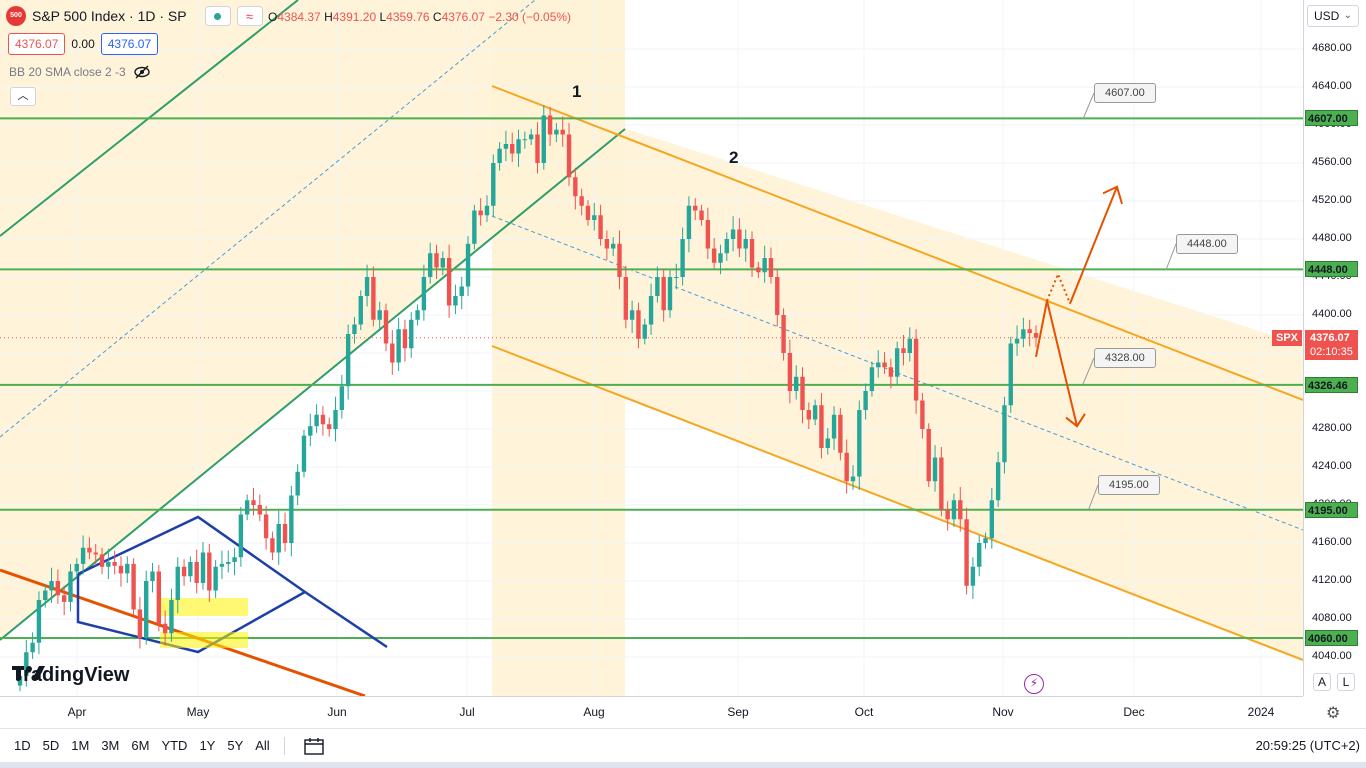  I want to click on symbol-title: S&P 500 Index · 1D · SP, so click(109, 16).